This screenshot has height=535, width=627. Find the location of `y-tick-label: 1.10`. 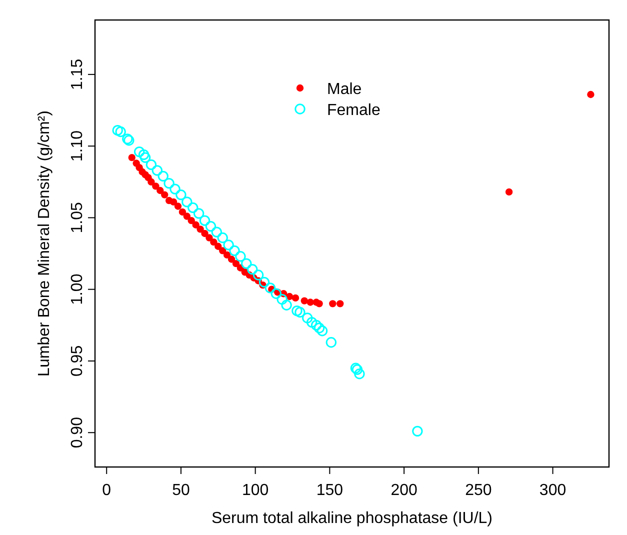

y-tick-label: 1.10 is located at coordinates (77, 146).